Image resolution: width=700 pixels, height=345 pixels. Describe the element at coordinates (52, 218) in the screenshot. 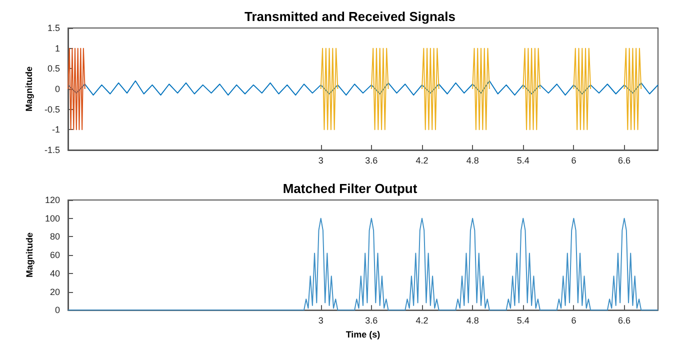

I see `y-tick-label: 100` at that location.